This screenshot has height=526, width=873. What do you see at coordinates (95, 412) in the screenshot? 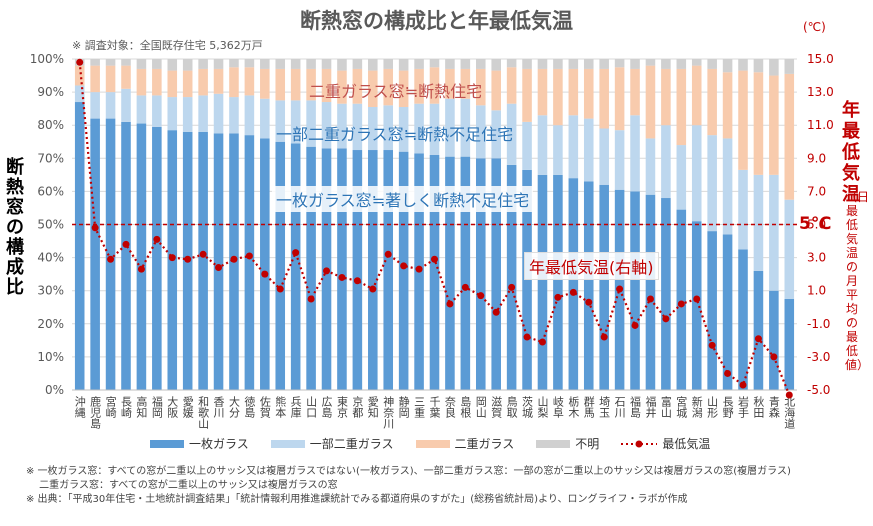
I see `category-label: 鹿児島` at bounding box center [95, 412].